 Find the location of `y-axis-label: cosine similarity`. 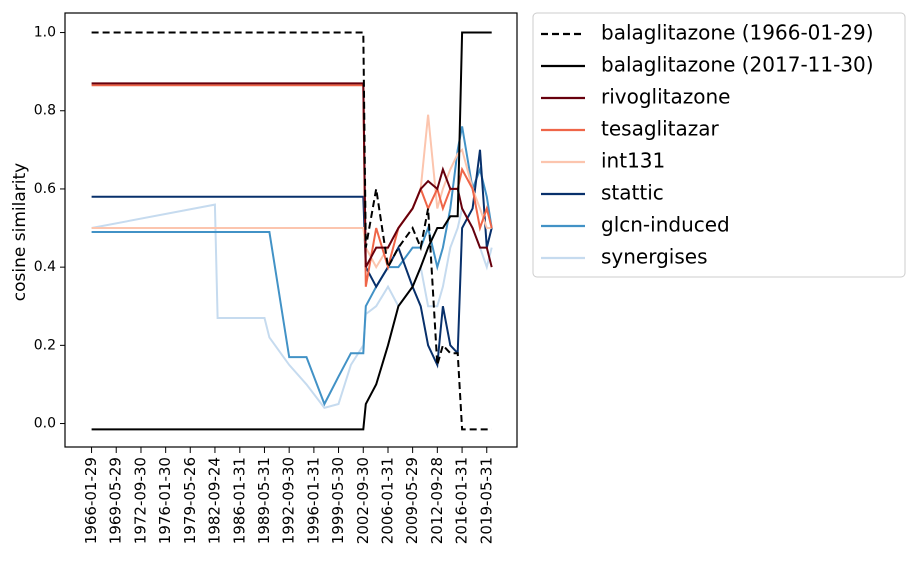

y-axis-label: cosine similarity is located at coordinates (20, 232).